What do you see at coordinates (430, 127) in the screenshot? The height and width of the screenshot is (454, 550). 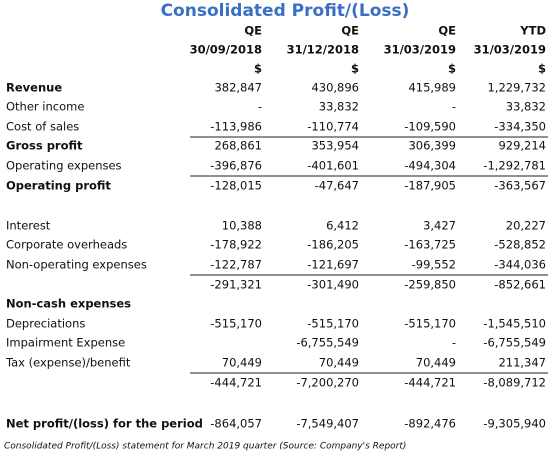 I see `cell: -109,590` at bounding box center [430, 127].